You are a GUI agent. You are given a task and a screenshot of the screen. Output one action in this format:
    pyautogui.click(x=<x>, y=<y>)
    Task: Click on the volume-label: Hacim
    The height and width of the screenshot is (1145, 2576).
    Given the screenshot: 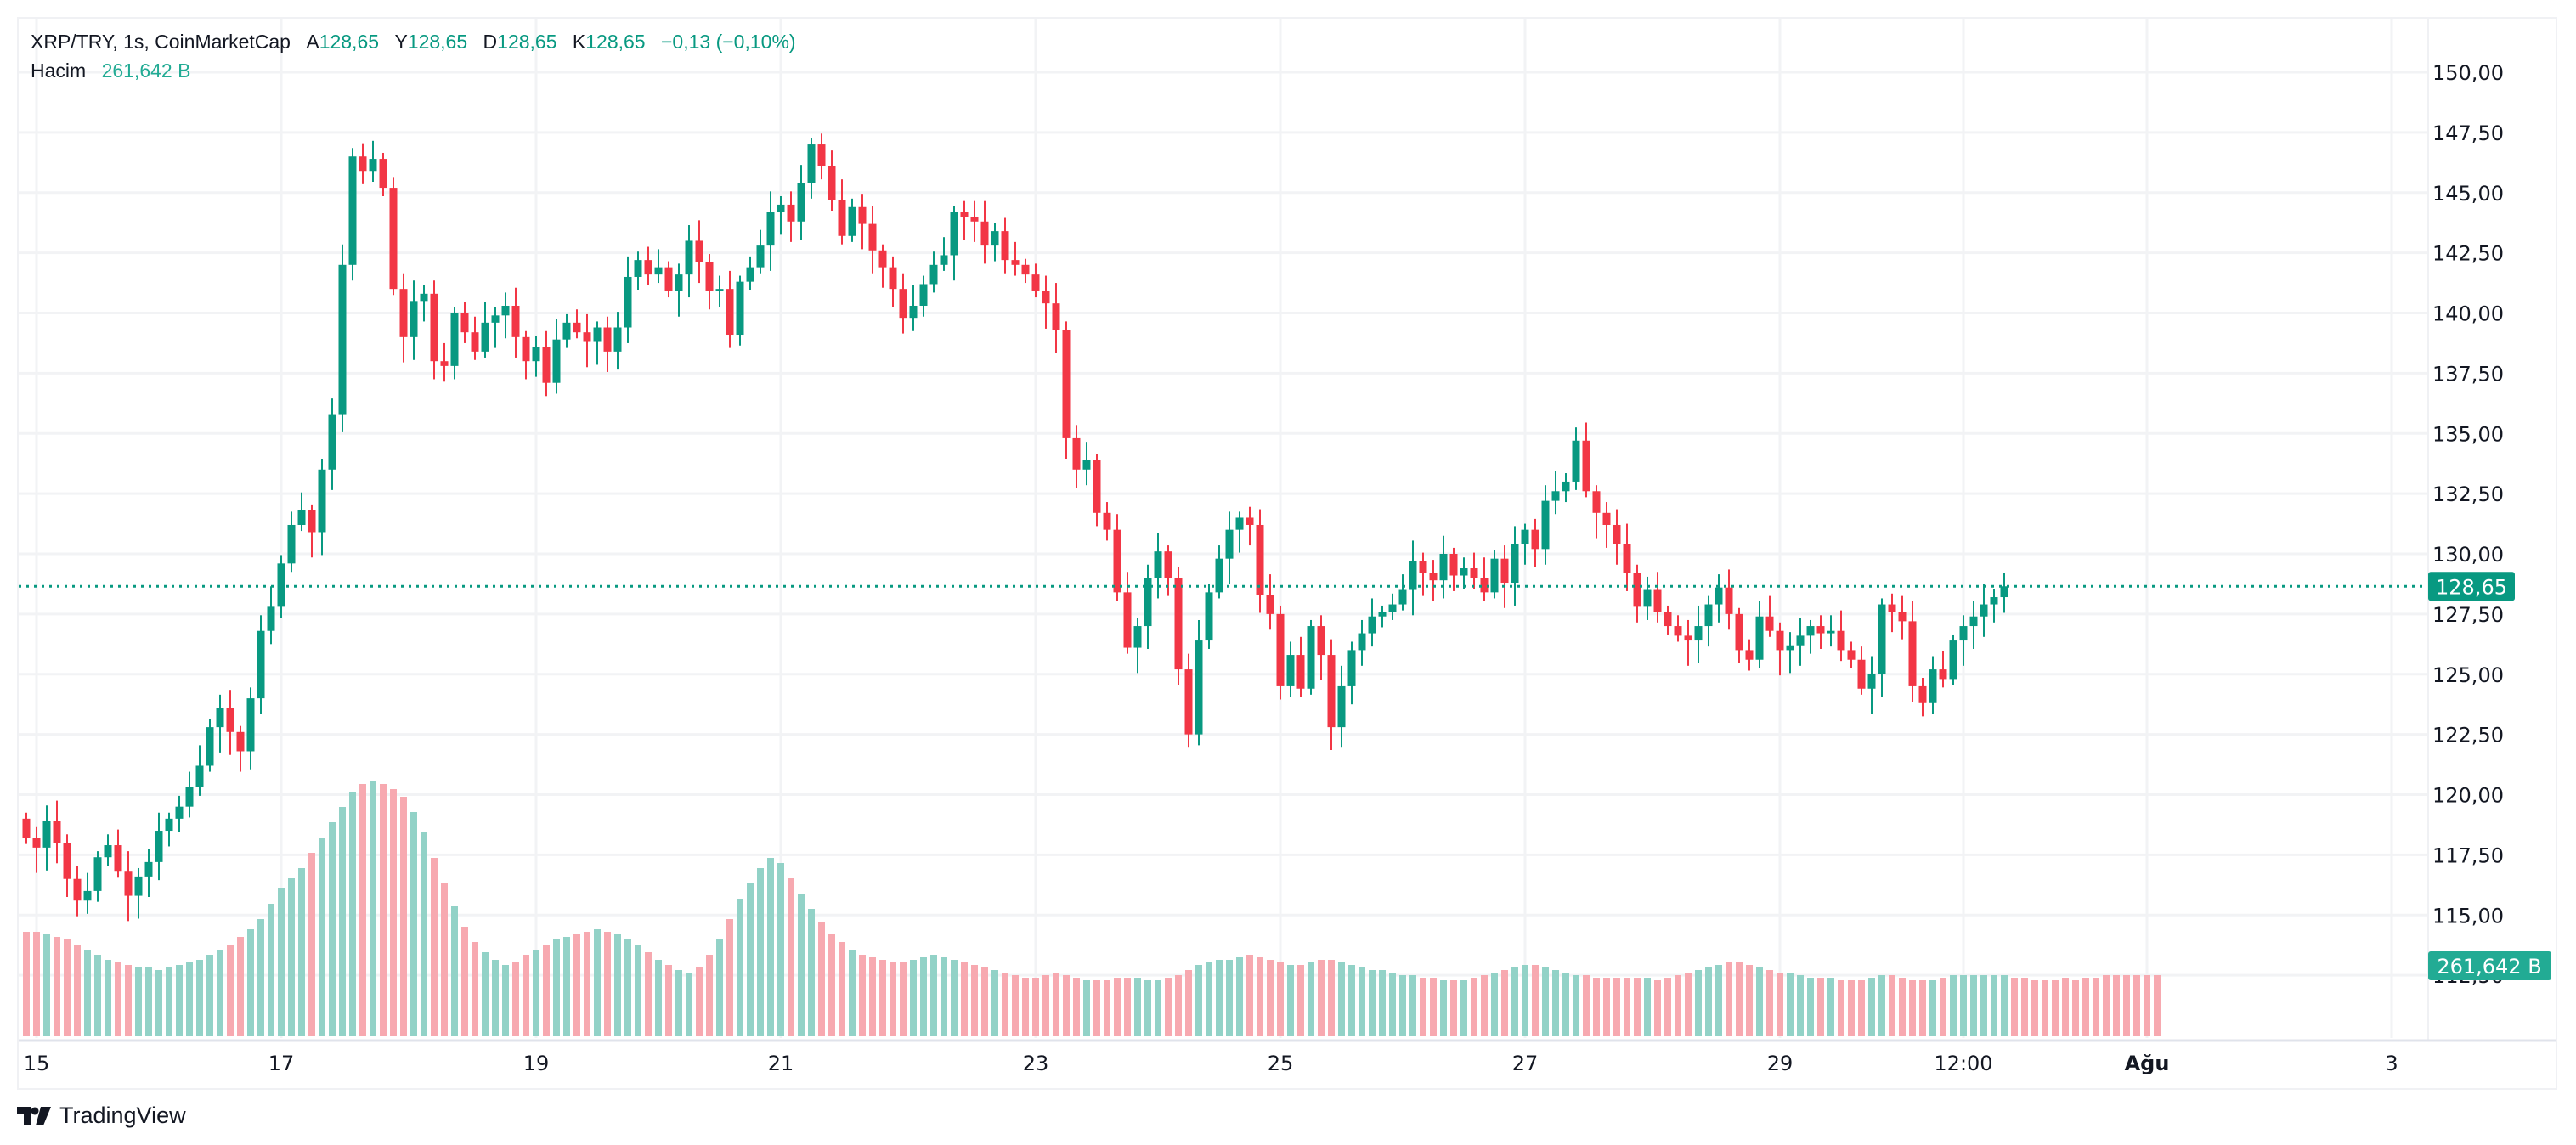 What is the action you would take?
    pyautogui.click(x=59, y=70)
    